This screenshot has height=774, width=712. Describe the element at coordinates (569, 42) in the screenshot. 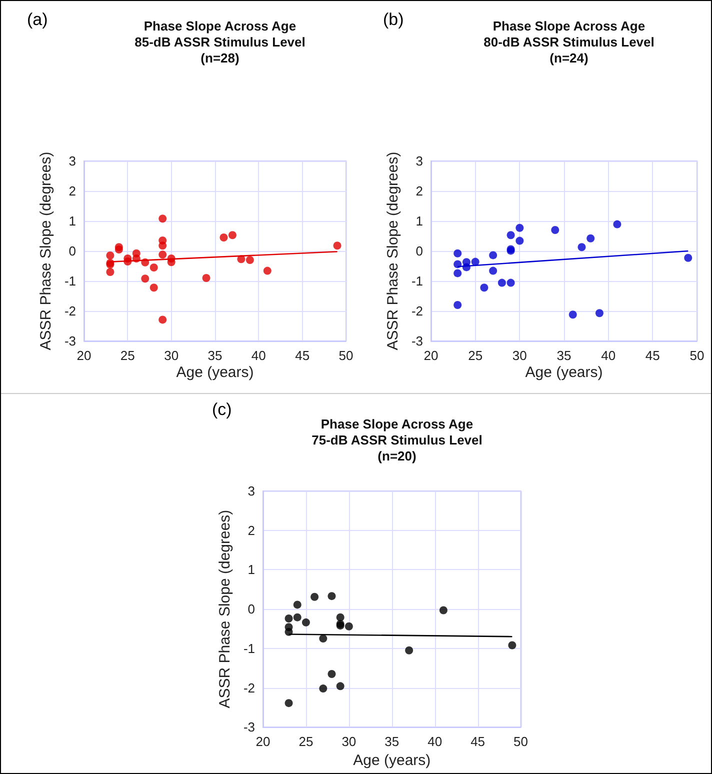

I see `chart-title: Phase Slope Across Age 80-dB ASSR Stimulus Level (n=24)` at that location.